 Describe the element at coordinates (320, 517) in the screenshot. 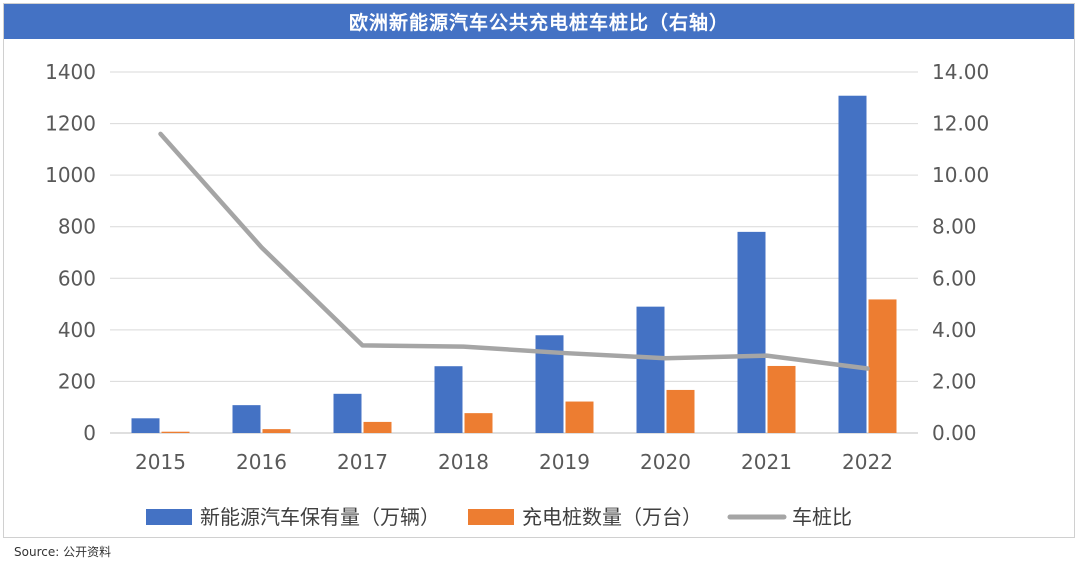

I see `legend-label: 新能源汽车保有量（万辆）` at that location.